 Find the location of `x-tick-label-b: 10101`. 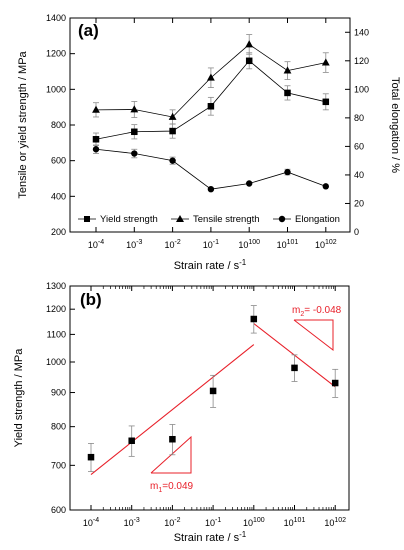

x-tick-label-b: 10101 is located at coordinates (295, 522).